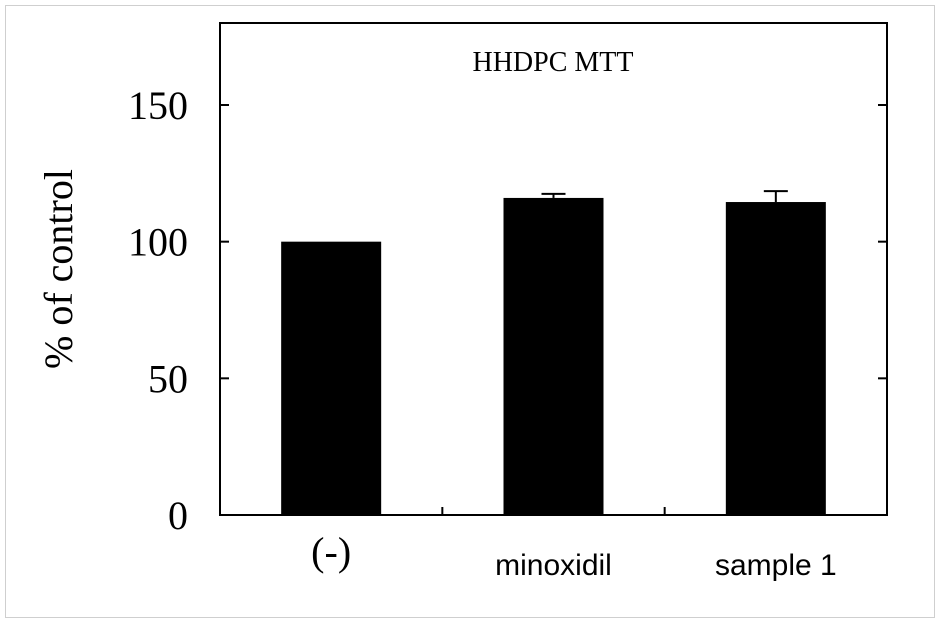 The image size is (942, 625). What do you see at coordinates (58, 269) in the screenshot?
I see `y-axis-label: % of control` at bounding box center [58, 269].